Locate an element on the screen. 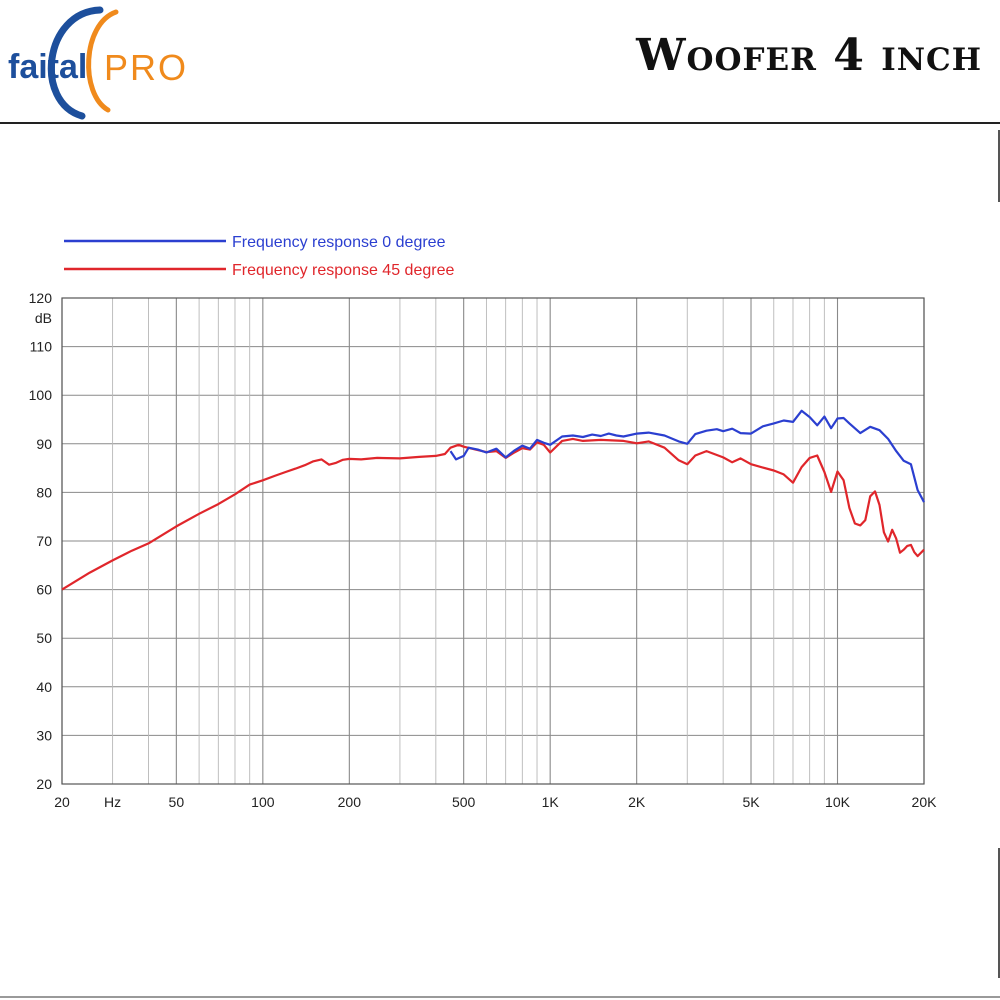 The image size is (1000, 1000). x-tick-label: 100 is located at coordinates (263, 802).